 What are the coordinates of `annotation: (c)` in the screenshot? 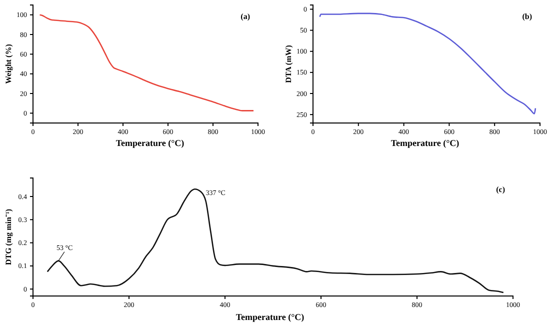 It's located at (501, 189).